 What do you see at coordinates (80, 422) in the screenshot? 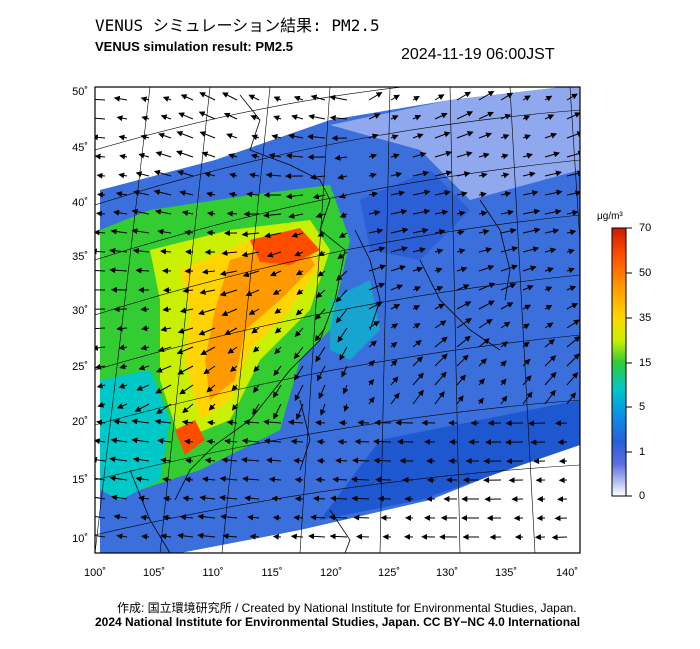
I see `y-tick-label: 20˚` at bounding box center [80, 422].